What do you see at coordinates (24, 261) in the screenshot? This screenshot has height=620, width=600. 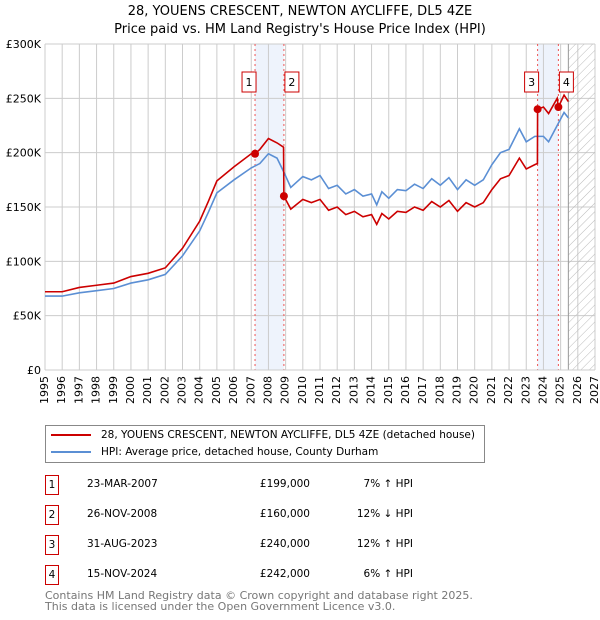 I see `y-tick-label: £100K` at bounding box center [24, 261].